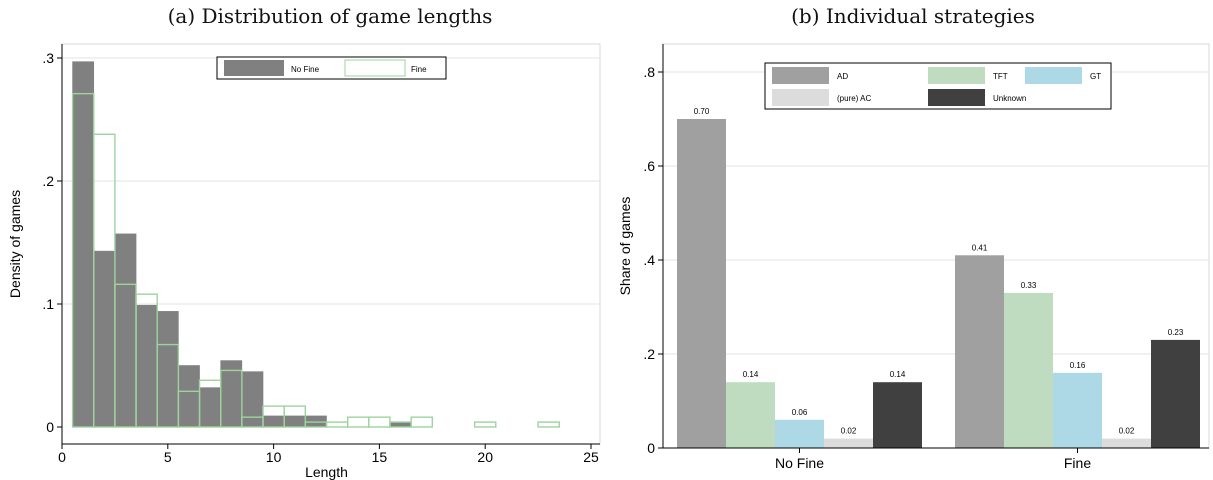 The height and width of the screenshot is (480, 1213). What do you see at coordinates (702, 111) in the screenshot?
I see `data-label: 0.70` at bounding box center [702, 111].